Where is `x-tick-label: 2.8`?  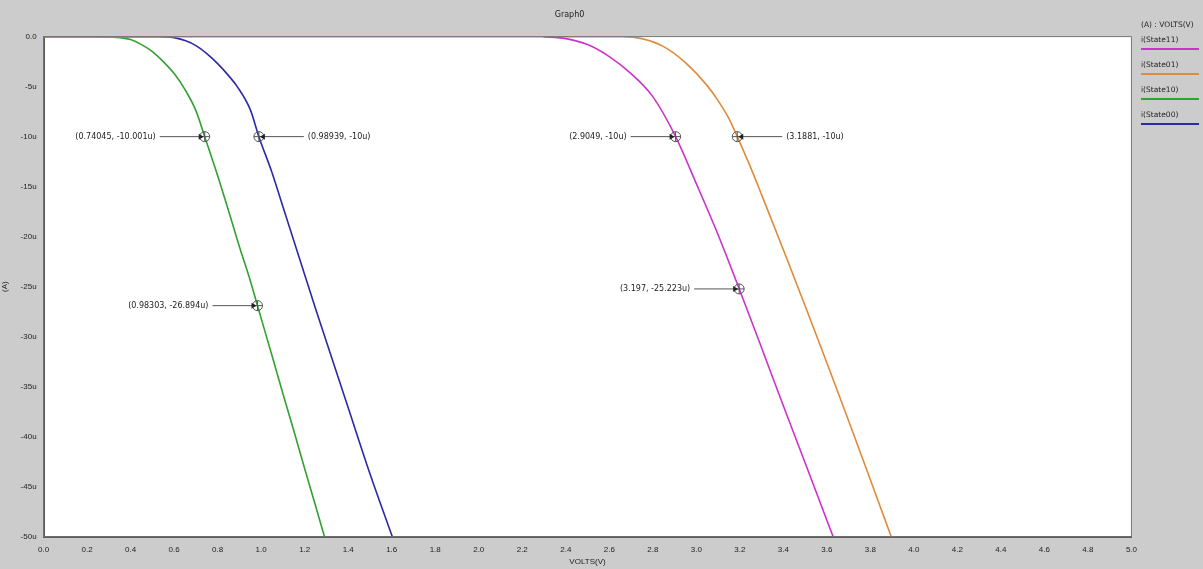
x-tick-label: 2.8 is located at coordinates (653, 549).